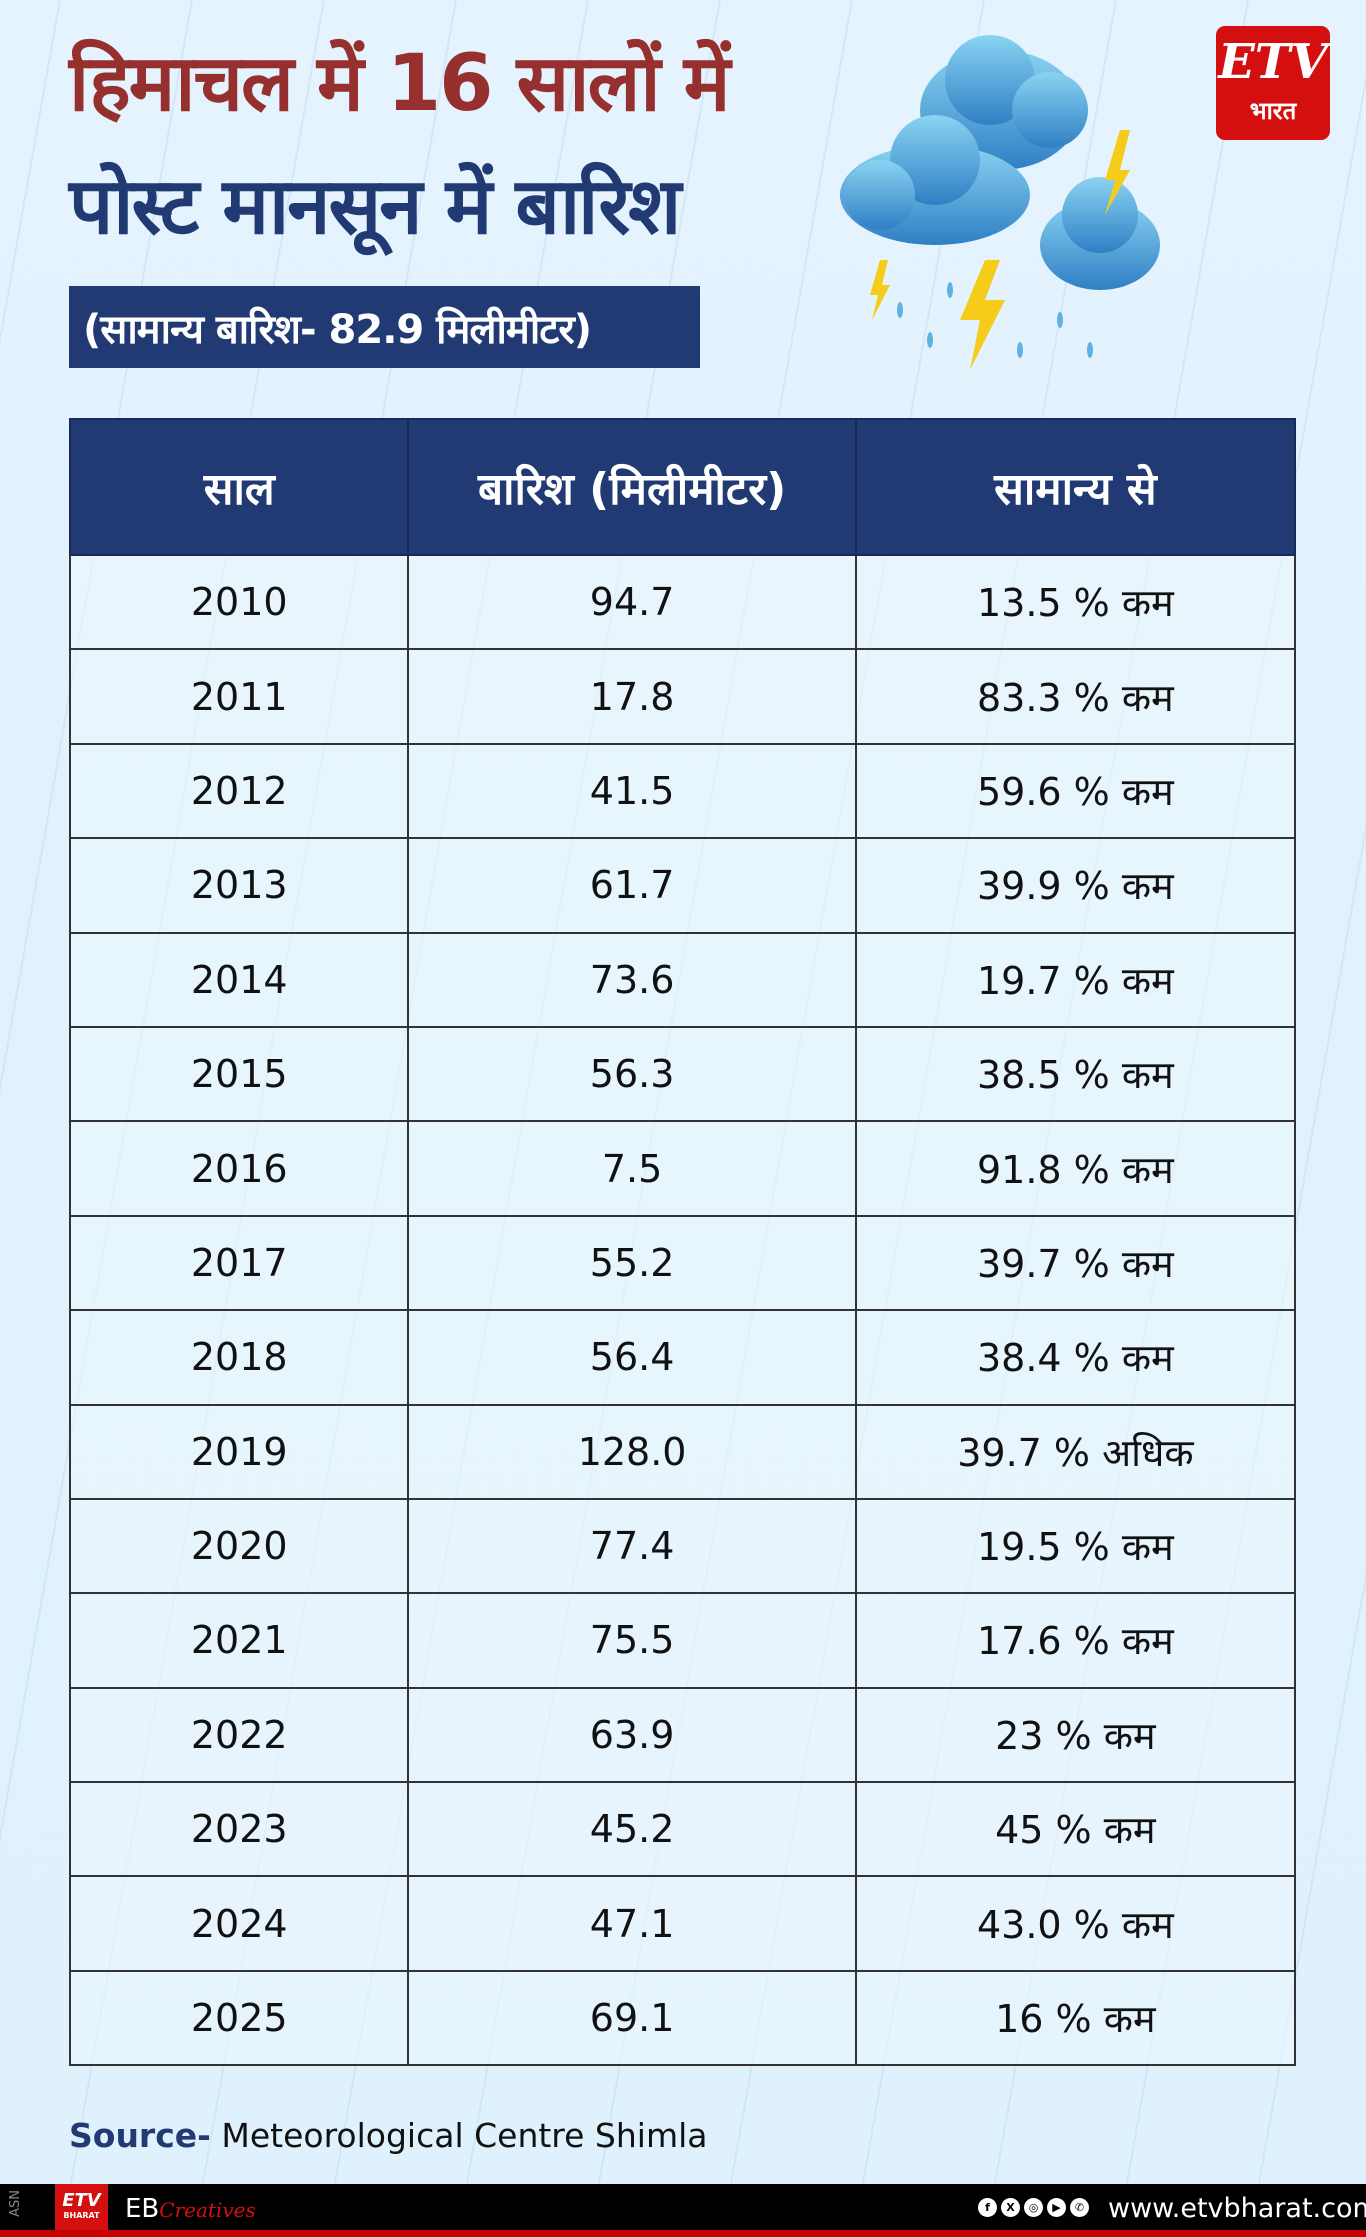  Describe the element at coordinates (140, 2135) in the screenshot. I see `source-label: Source-` at that location.